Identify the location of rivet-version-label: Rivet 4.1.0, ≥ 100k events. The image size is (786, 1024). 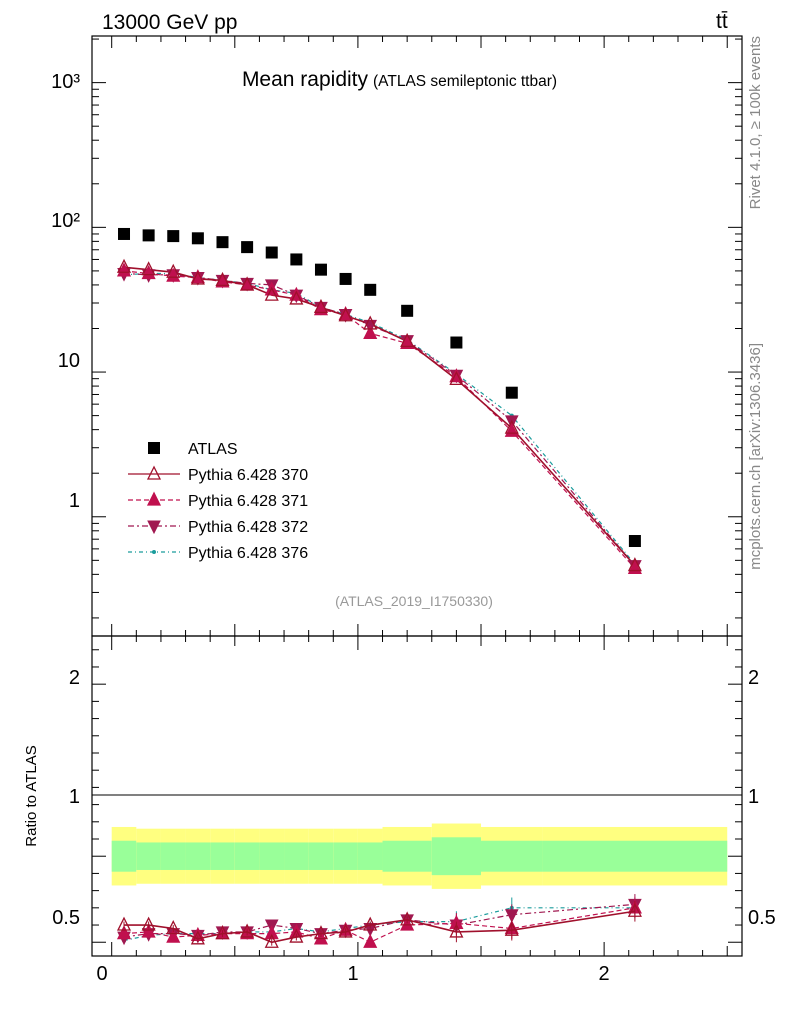
(755, 122).